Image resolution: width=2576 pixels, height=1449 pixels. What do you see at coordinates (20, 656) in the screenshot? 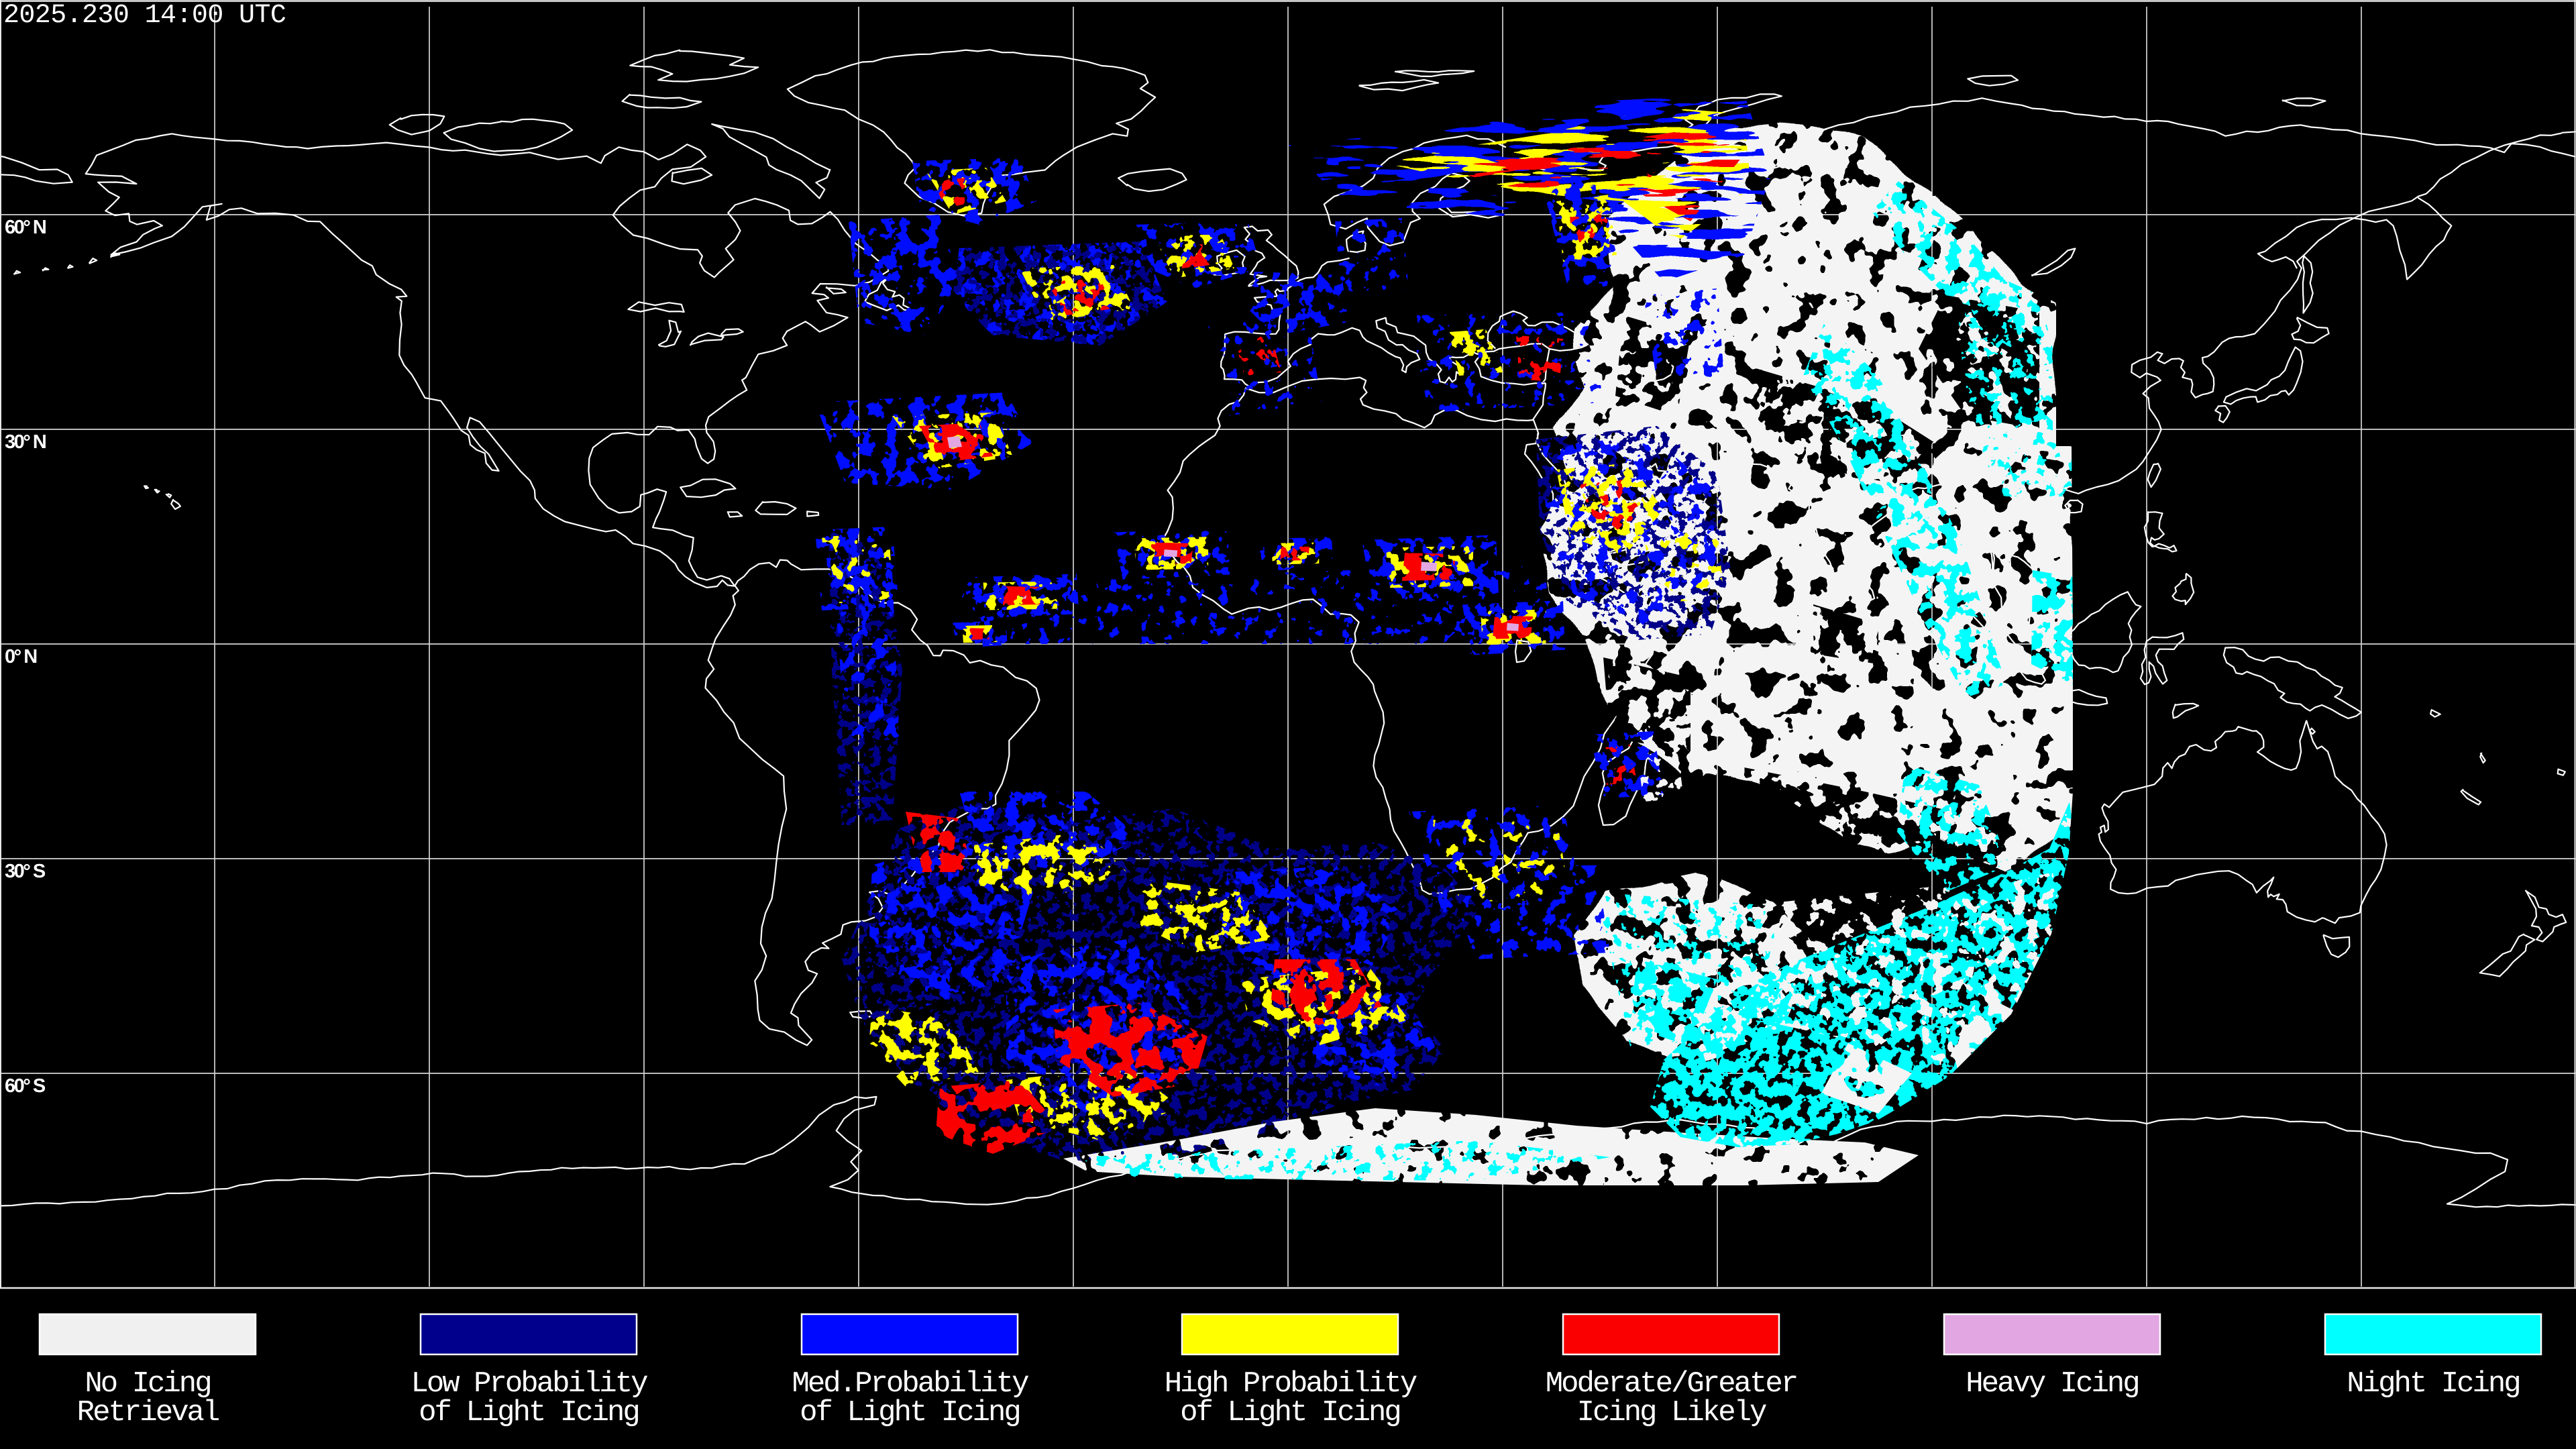
I see `svg-text: 0° N` at bounding box center [20, 656].